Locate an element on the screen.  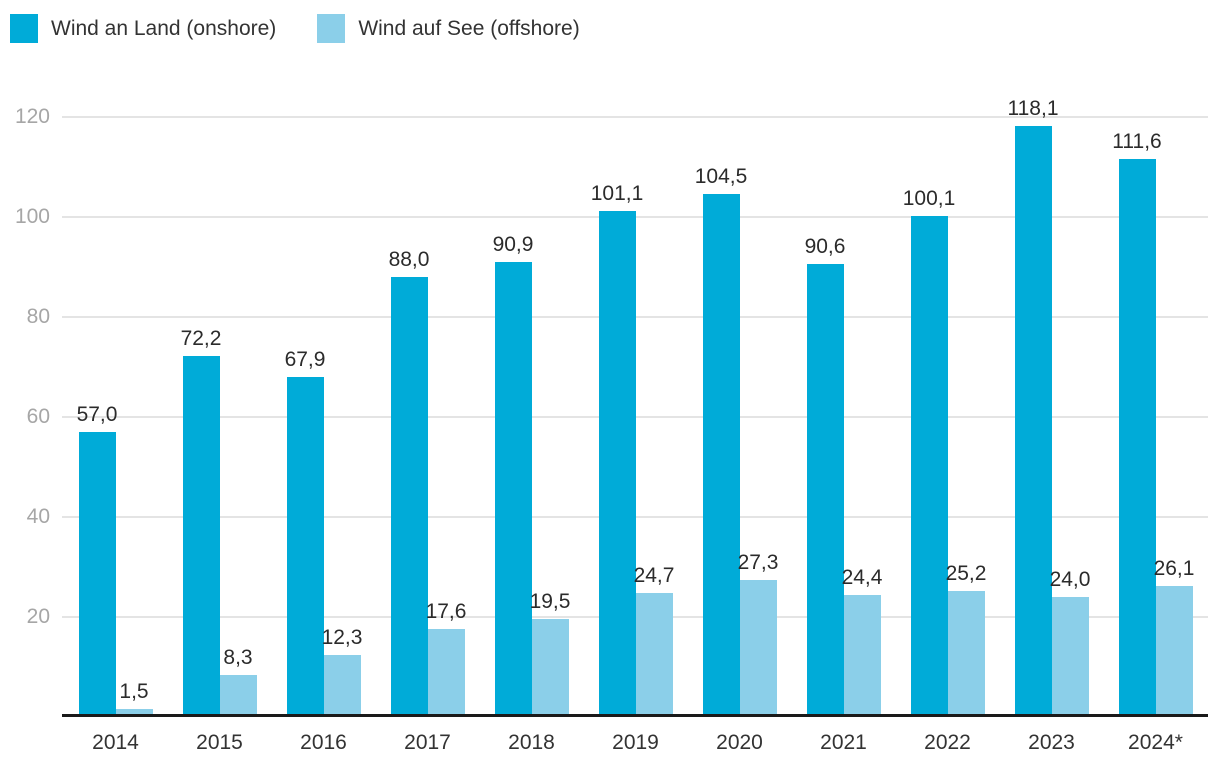
value-label: 57,0 is located at coordinates (97, 414).